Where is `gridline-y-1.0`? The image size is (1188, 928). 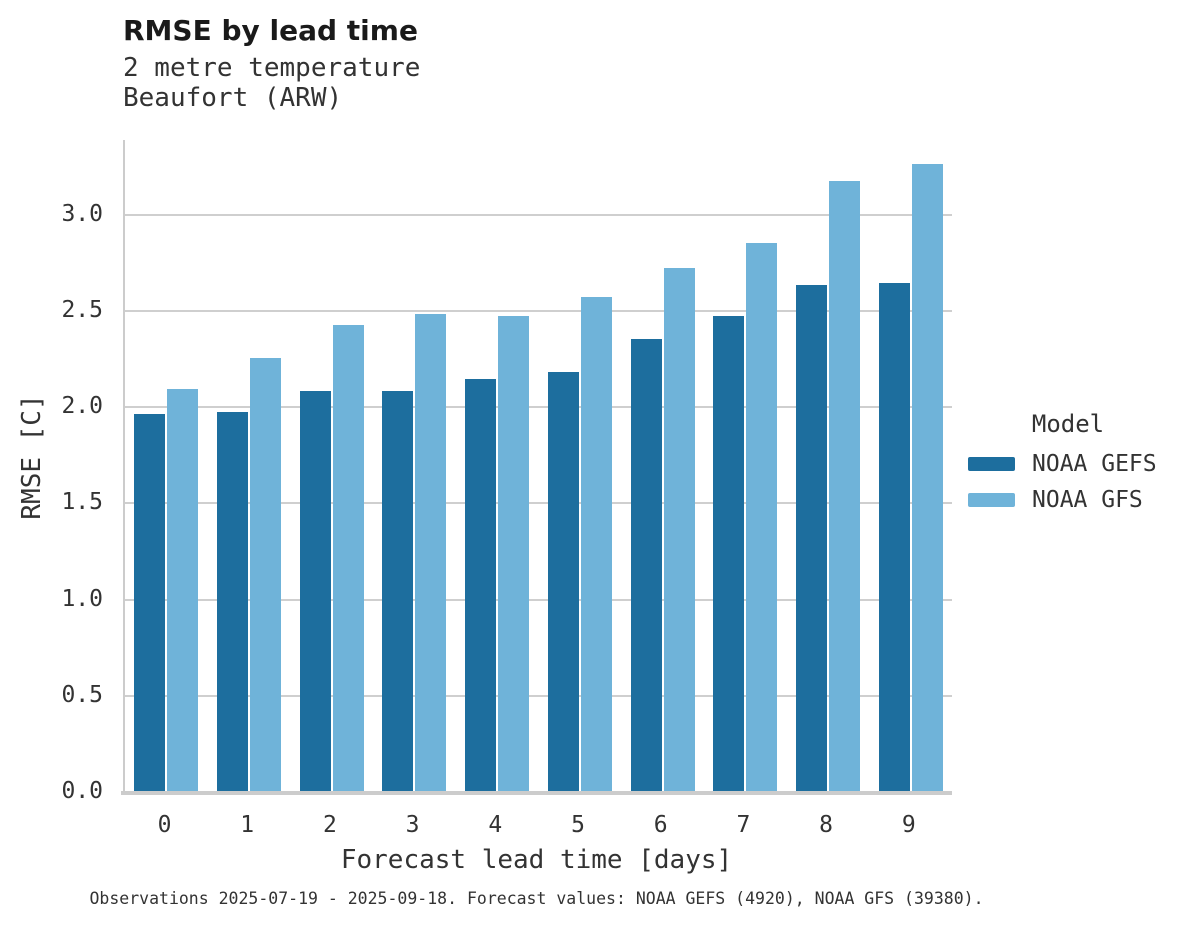
gridline-y-1.0 is located at coordinates (538, 599).